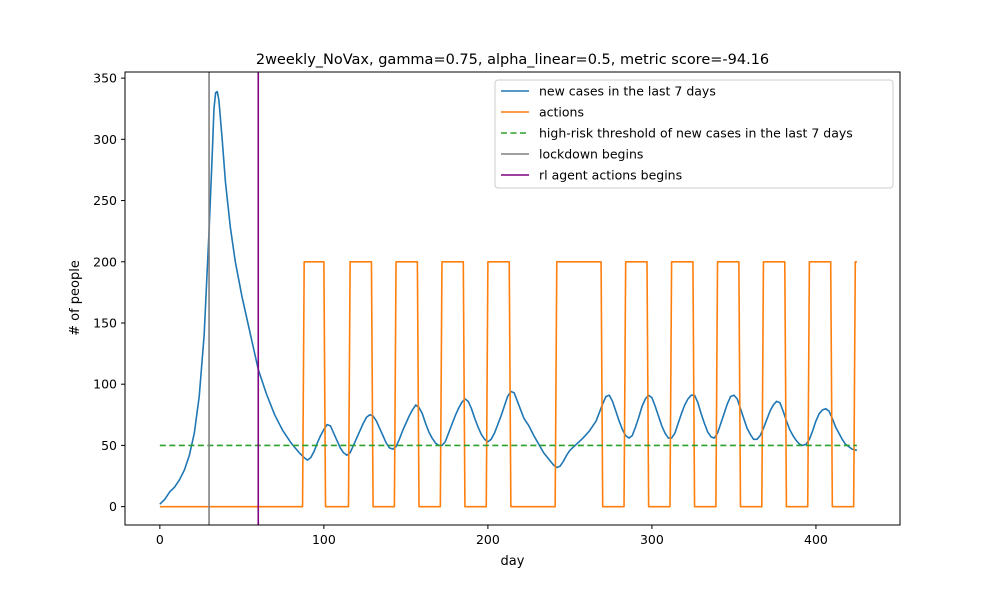  What do you see at coordinates (105, 139) in the screenshot?
I see `y-tick-label-6: 300` at bounding box center [105, 139].